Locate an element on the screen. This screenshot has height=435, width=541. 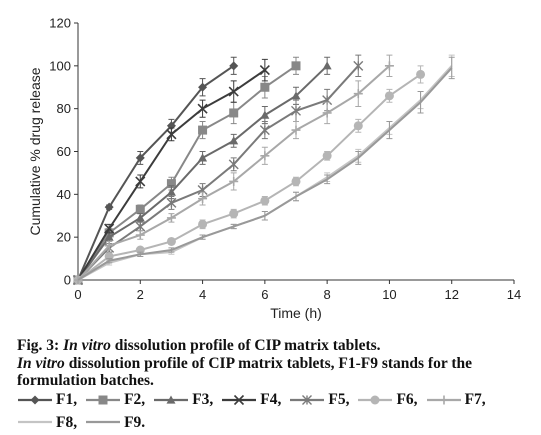
y-tick-label: 40 is located at coordinates (64, 194).